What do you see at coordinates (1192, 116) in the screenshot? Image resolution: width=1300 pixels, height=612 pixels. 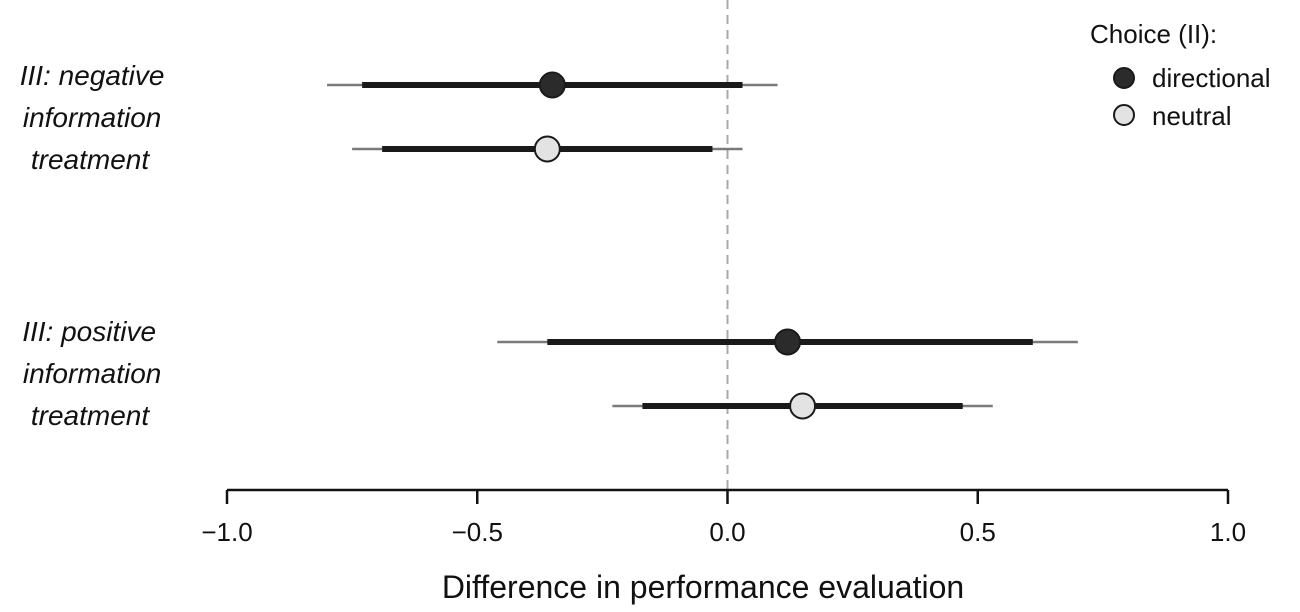 I see `legend-label-neutral: neutral` at bounding box center [1192, 116].